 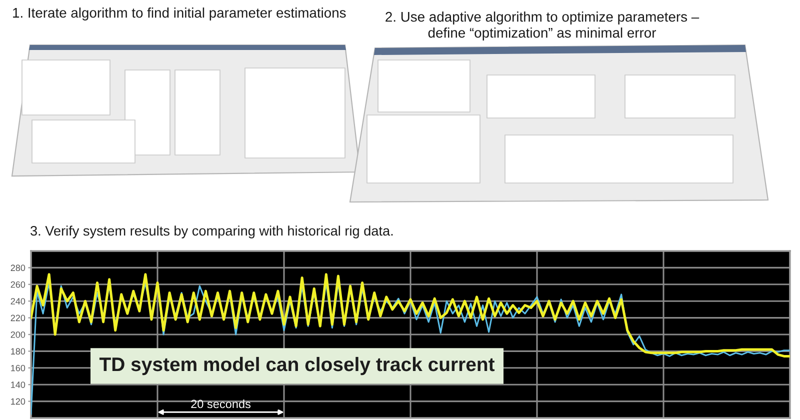 I want to click on y-tick-label: 180, so click(x=18, y=351).